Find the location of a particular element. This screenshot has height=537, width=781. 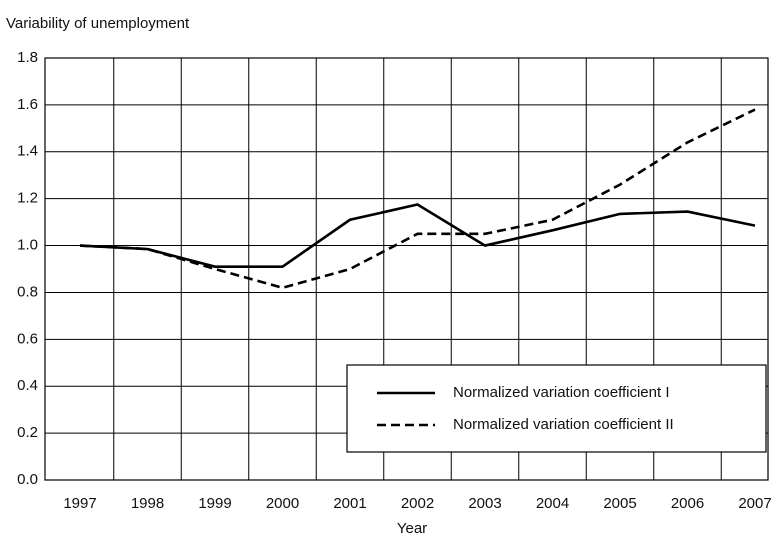

x-tick-label: 2001 is located at coordinates (349, 503).